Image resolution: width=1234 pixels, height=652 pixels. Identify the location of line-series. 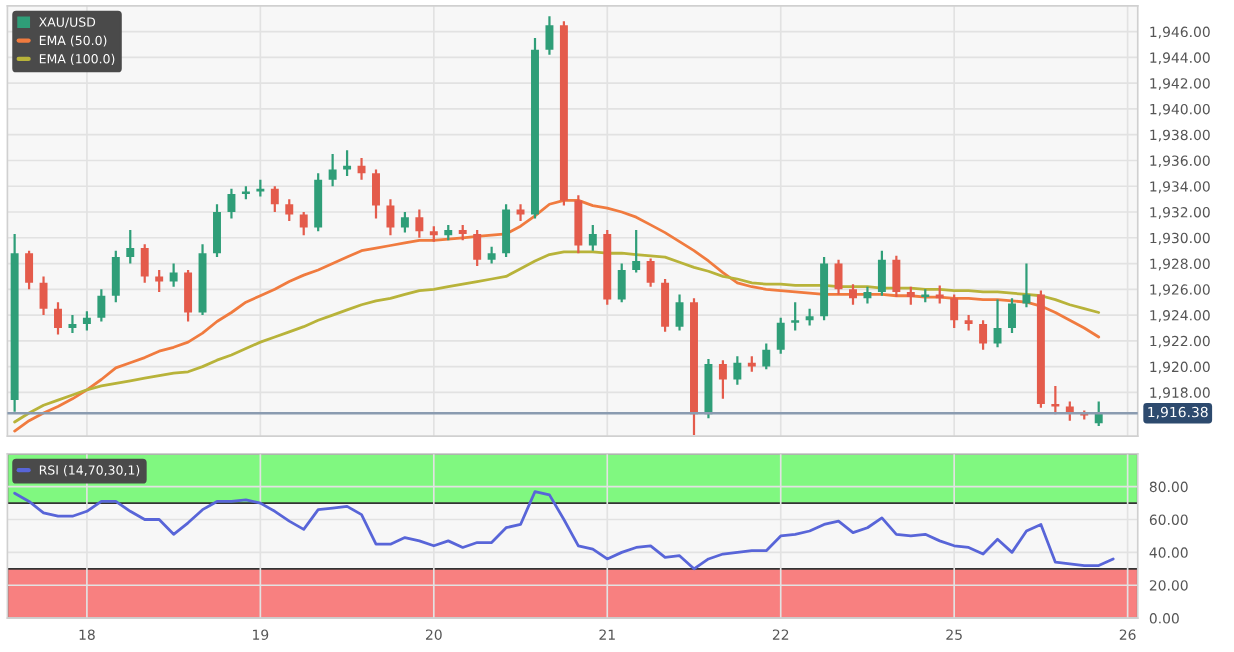
(564, 530).